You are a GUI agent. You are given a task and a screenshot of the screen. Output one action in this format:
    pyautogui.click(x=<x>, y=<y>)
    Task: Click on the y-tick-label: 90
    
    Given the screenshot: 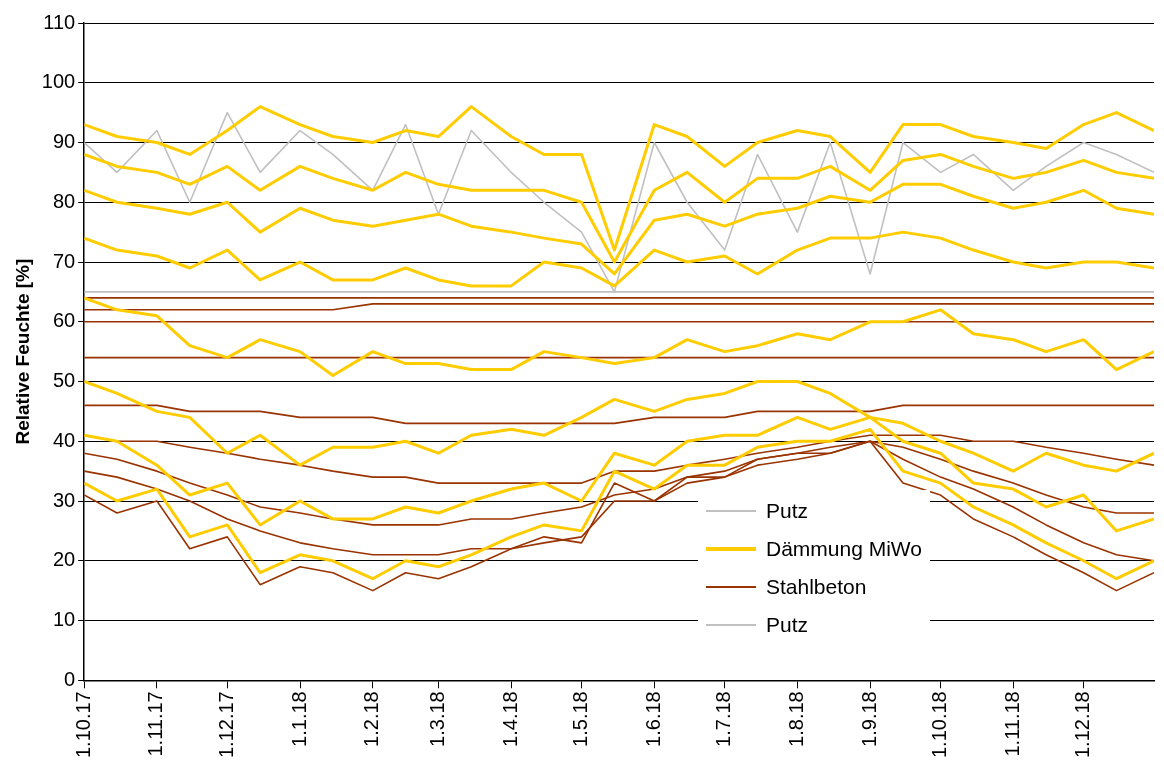 What is the action you would take?
    pyautogui.click(x=64, y=141)
    